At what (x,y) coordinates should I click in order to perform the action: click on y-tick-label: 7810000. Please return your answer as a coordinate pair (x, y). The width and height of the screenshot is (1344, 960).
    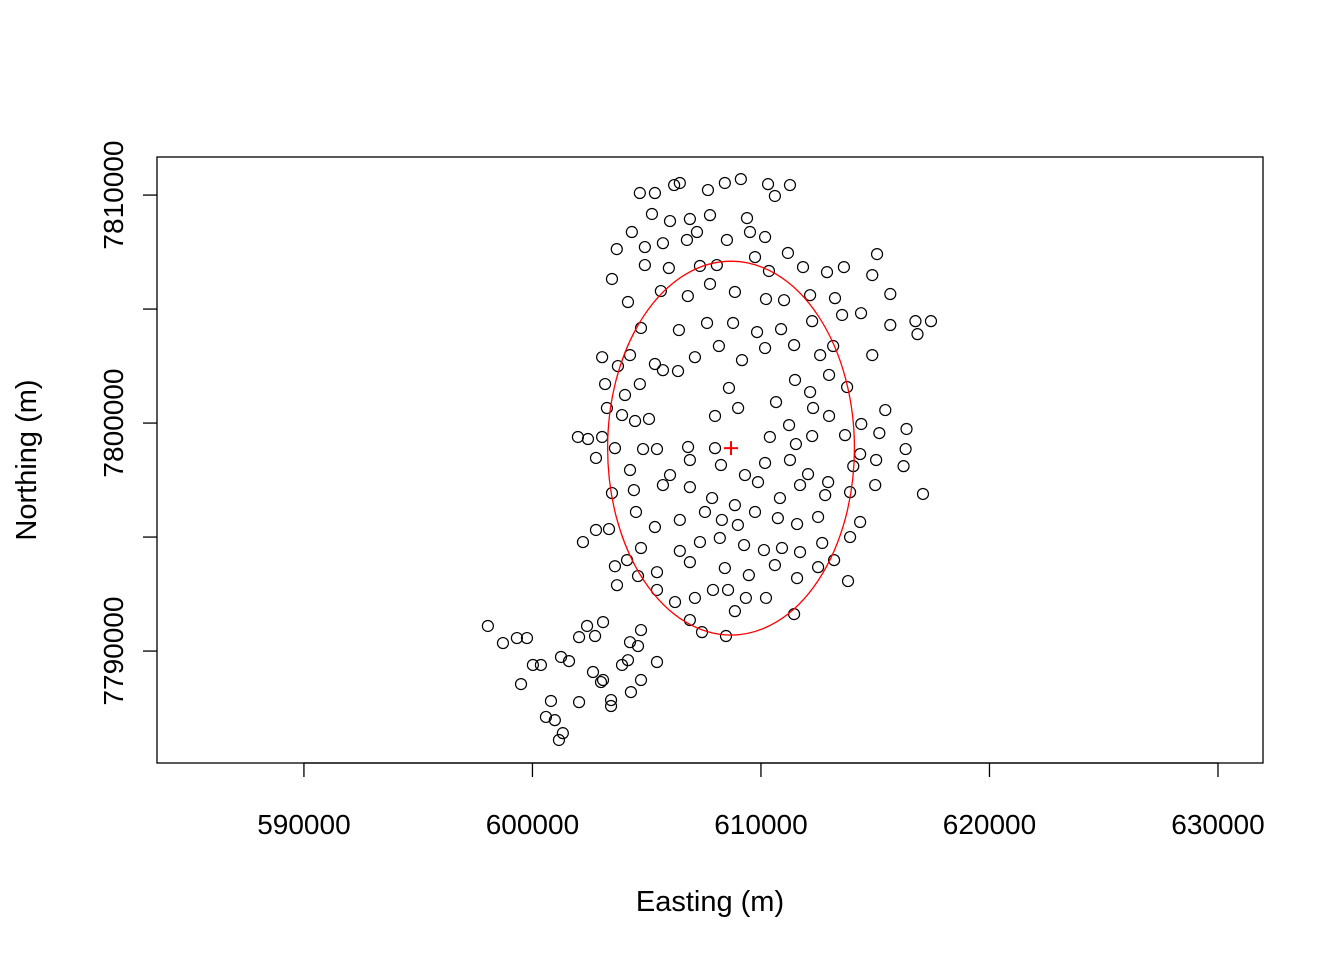
    Looking at the image, I should click on (113, 195).